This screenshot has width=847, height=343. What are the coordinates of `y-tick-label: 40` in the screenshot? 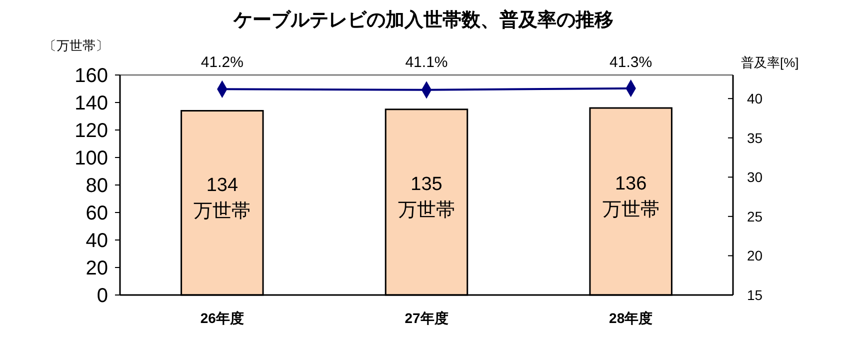 It's located at (97, 241).